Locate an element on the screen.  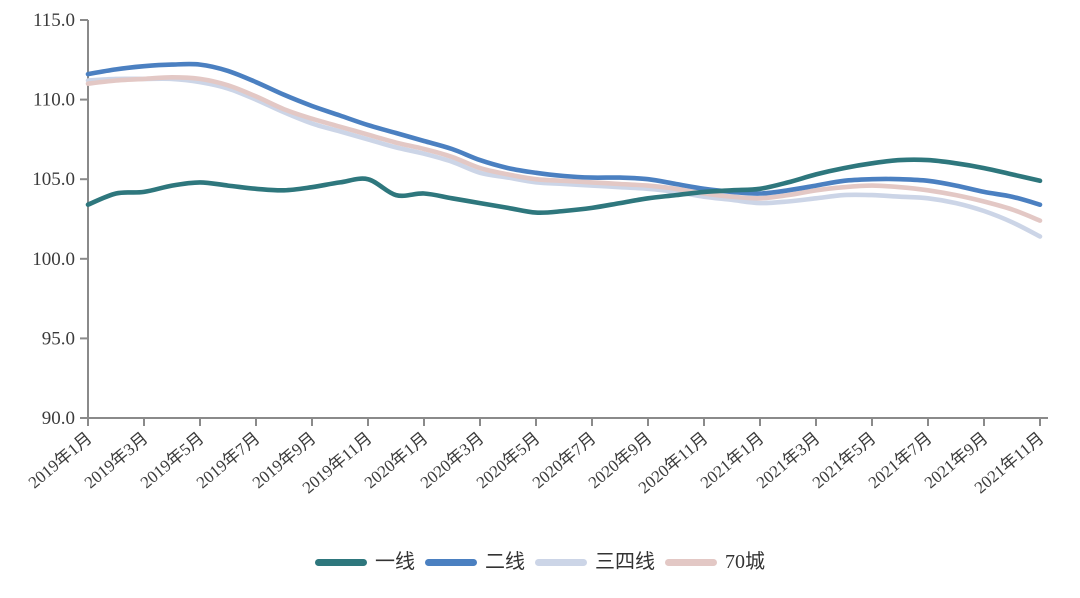
chart-legend: 一线 二线 三四线 70城 is located at coordinates (540, 562).